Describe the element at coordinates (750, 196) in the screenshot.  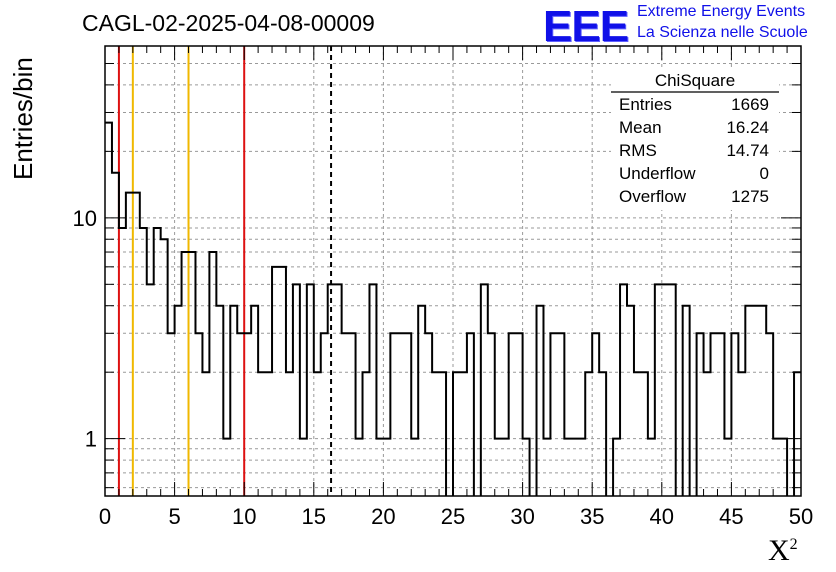
I see `stats-row-value: 1275` at that location.